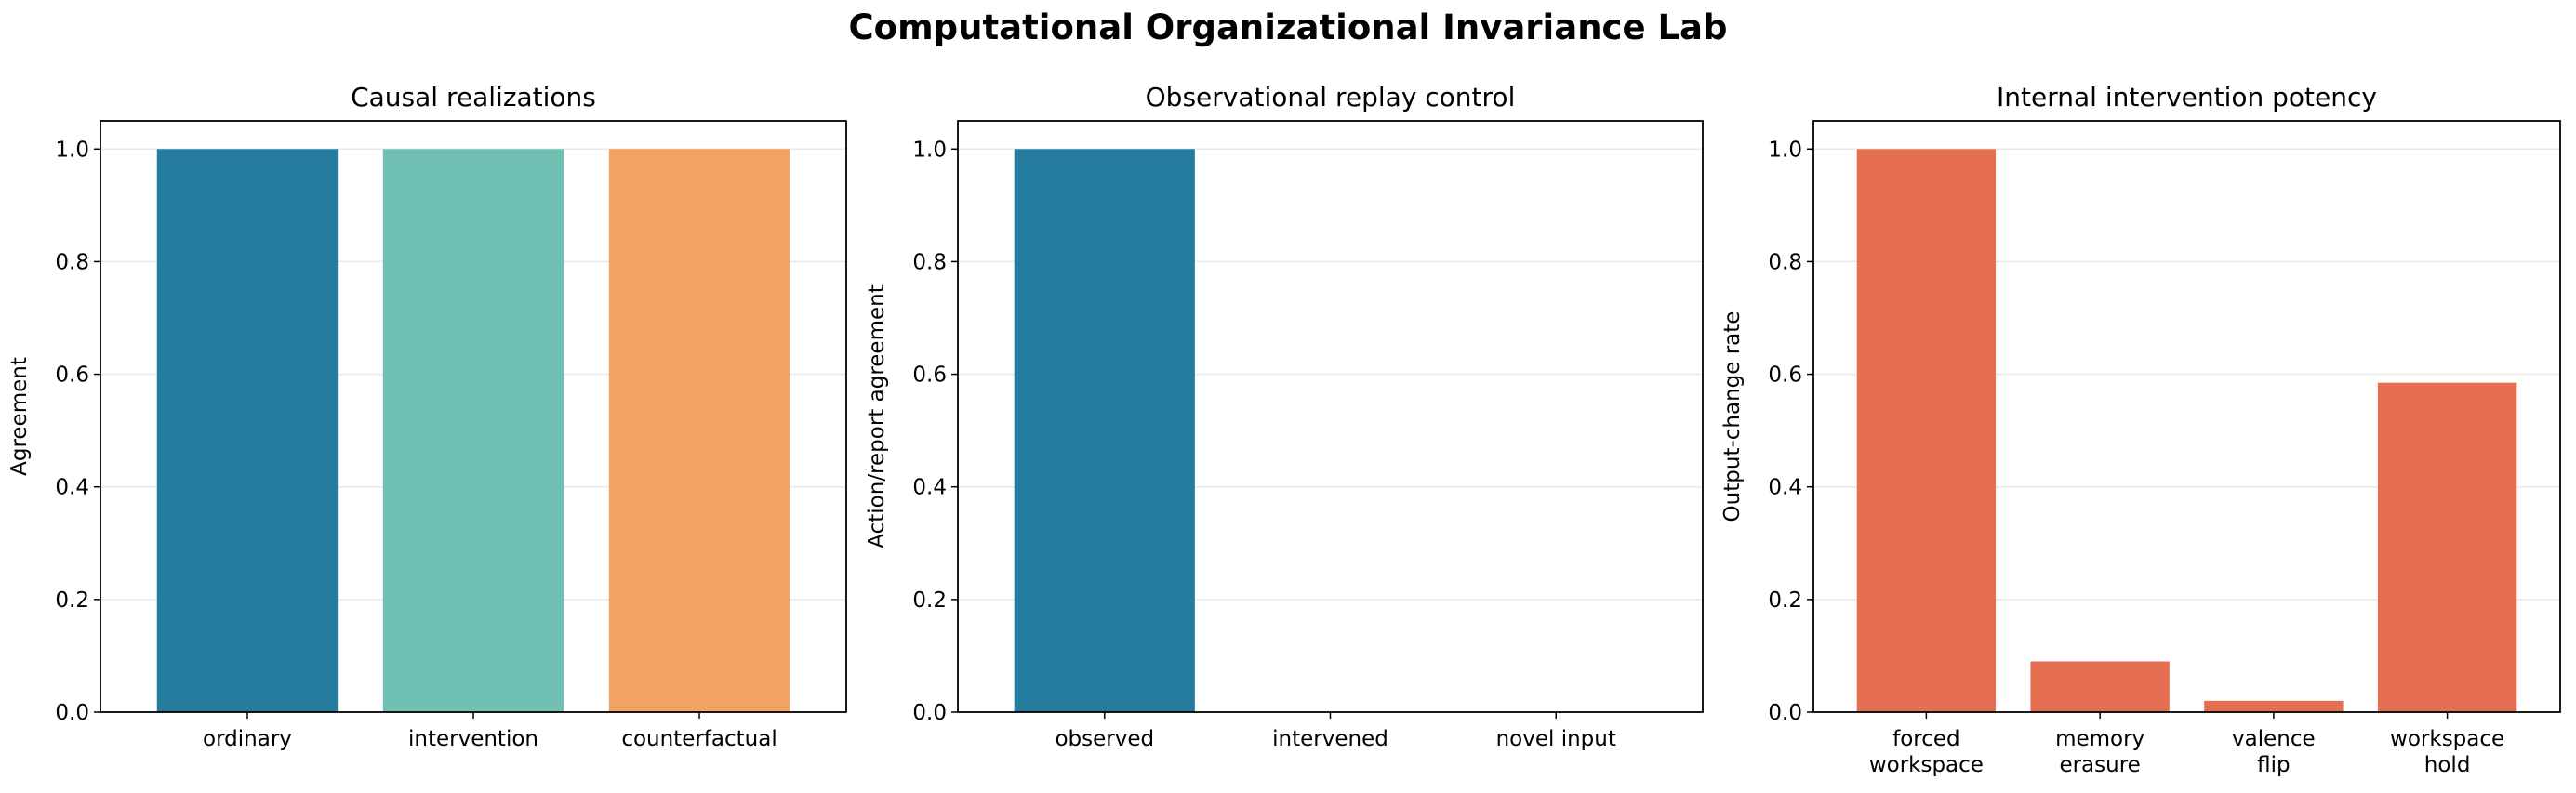 This screenshot has height=793, width=2576. I want to click on x-tick-label: intervention, so click(473, 739).